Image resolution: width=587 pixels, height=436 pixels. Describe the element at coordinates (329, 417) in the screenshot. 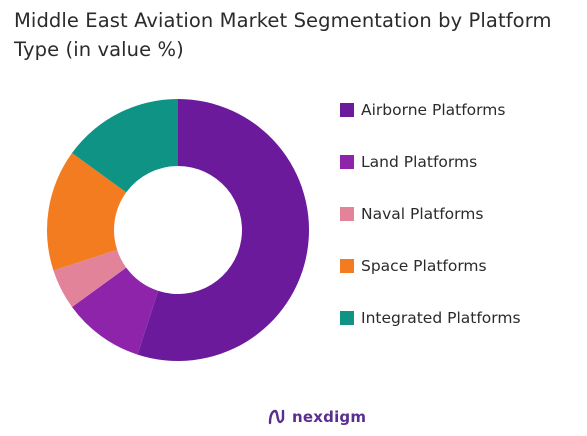

I see `brand-name: nexdigm` at that location.